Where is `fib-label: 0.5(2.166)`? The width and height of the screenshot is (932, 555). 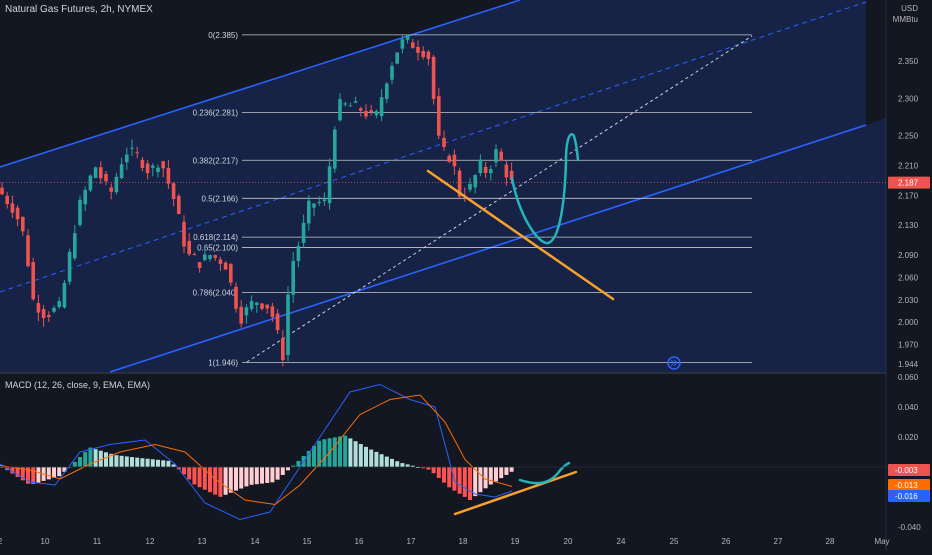 fib-label: 0.5(2.166) is located at coordinates (220, 198).